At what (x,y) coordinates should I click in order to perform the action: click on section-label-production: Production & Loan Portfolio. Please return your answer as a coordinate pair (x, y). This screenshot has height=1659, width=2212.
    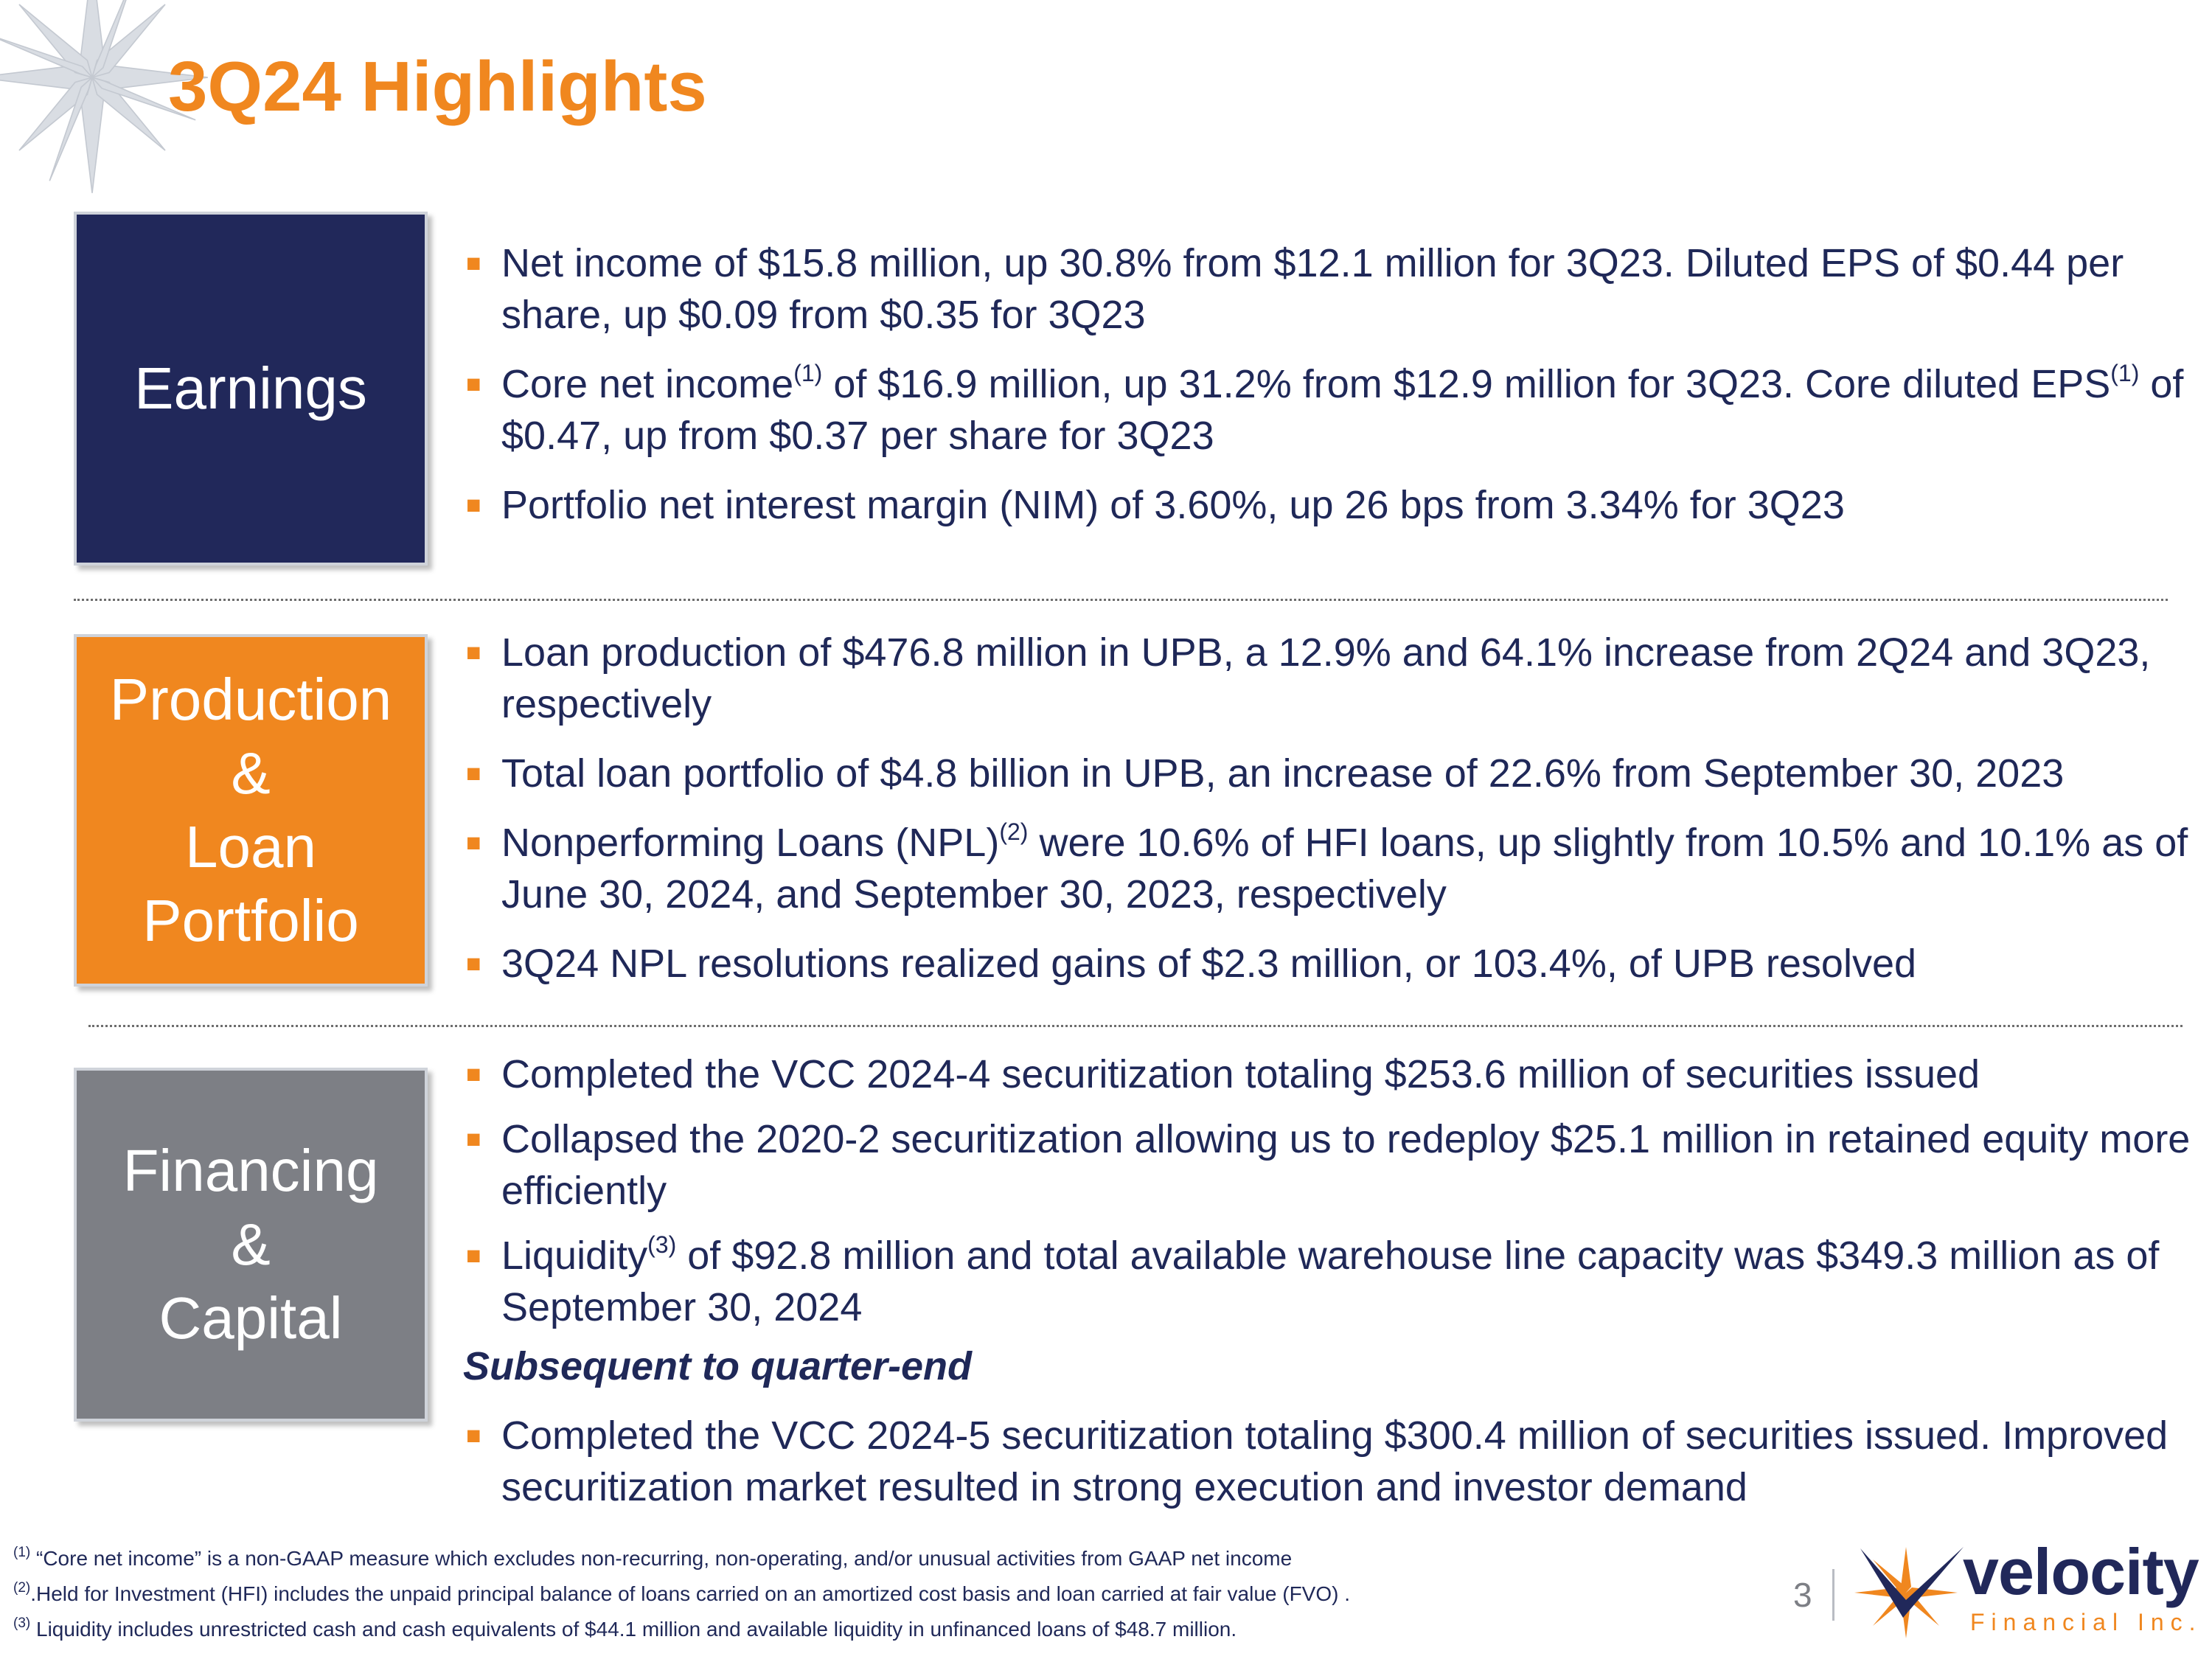
    Looking at the image, I should click on (251, 810).